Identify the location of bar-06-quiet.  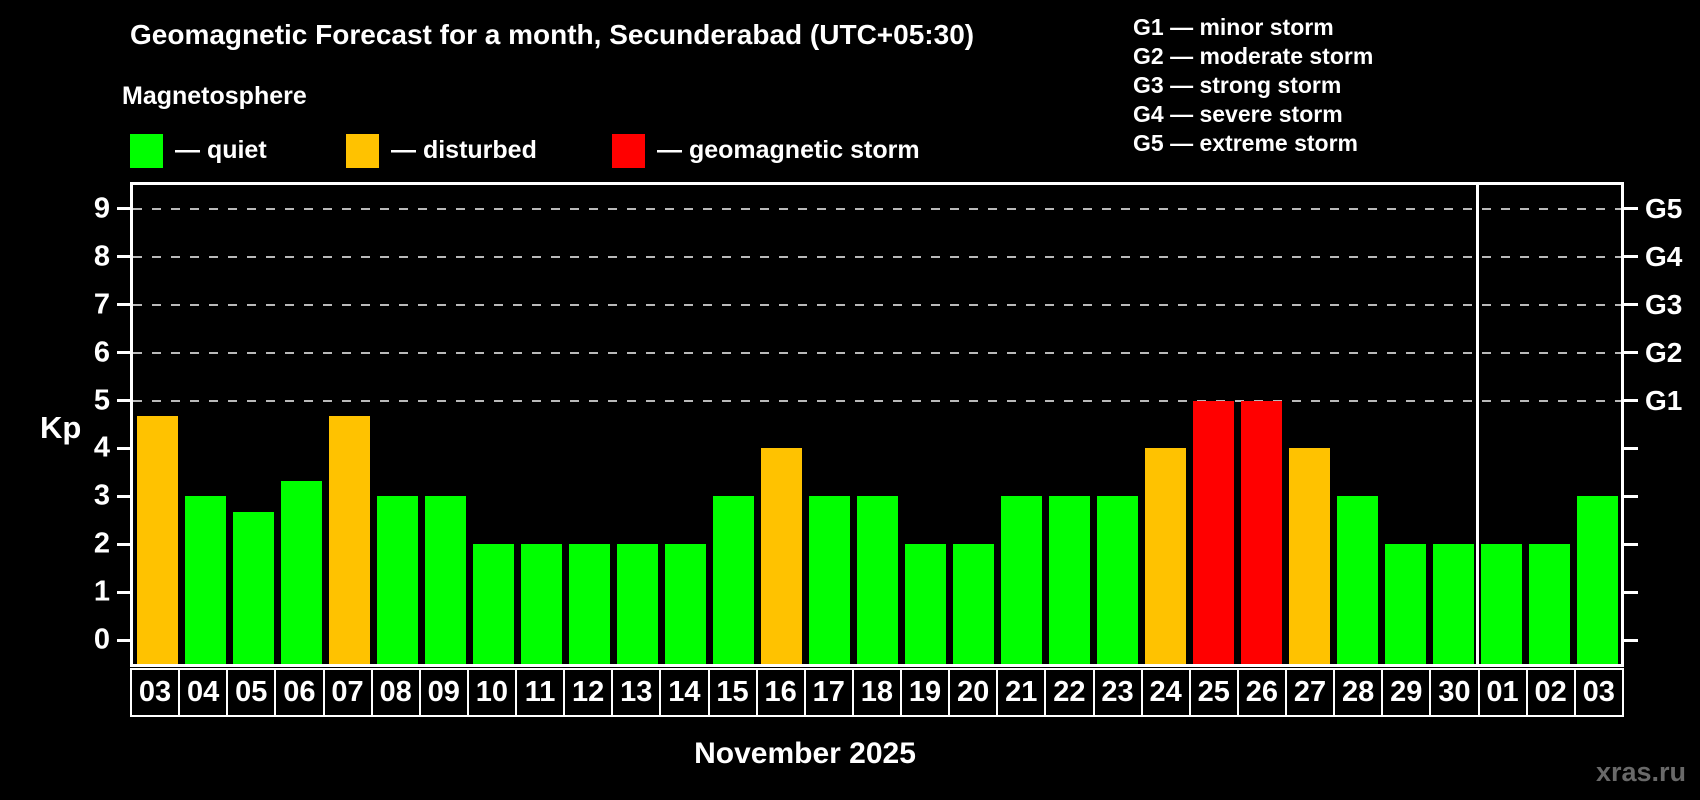
(301, 572).